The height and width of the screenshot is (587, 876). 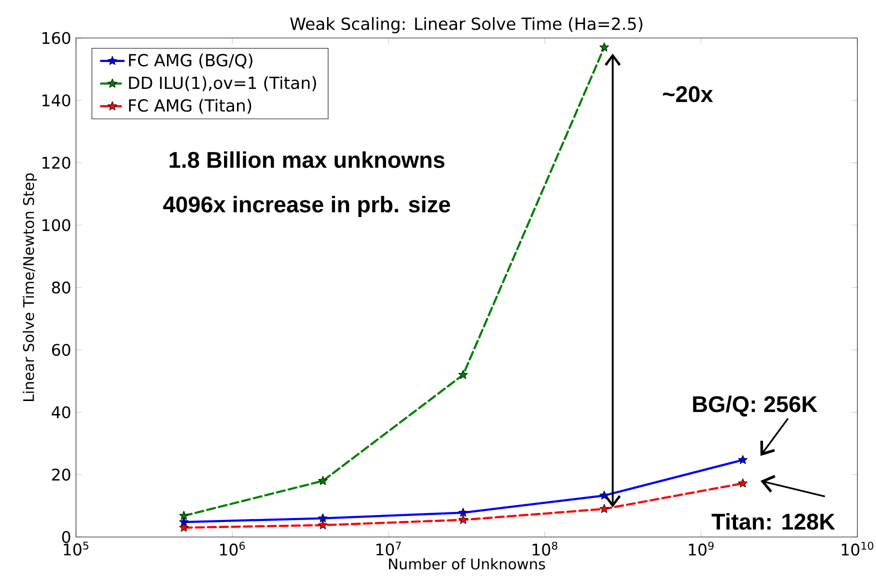 I want to click on x-tick-label: 10$^{7}$, so click(x=388, y=549).